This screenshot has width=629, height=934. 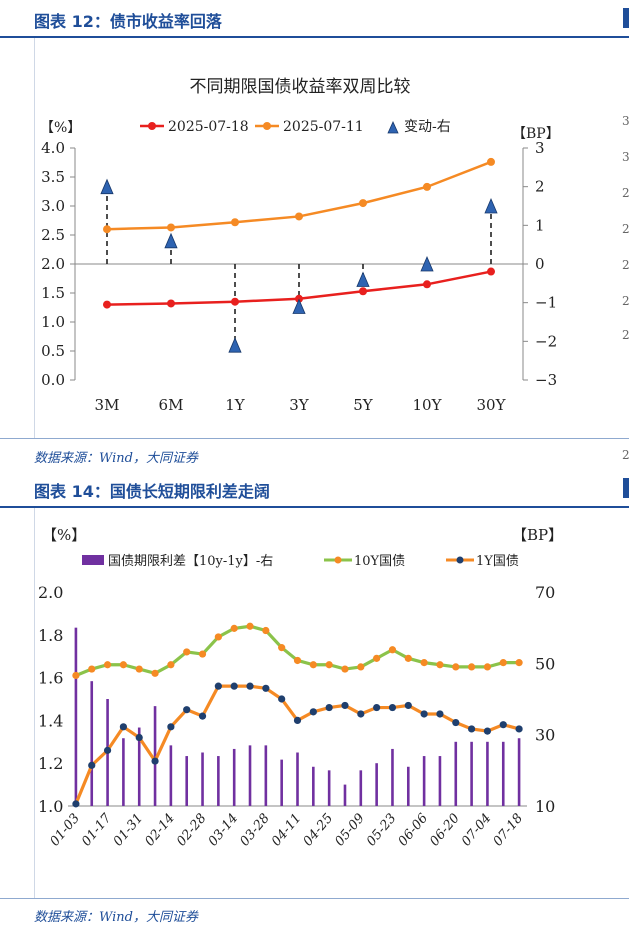 I want to click on legend-label: 2025-07-11, so click(x=323, y=127).